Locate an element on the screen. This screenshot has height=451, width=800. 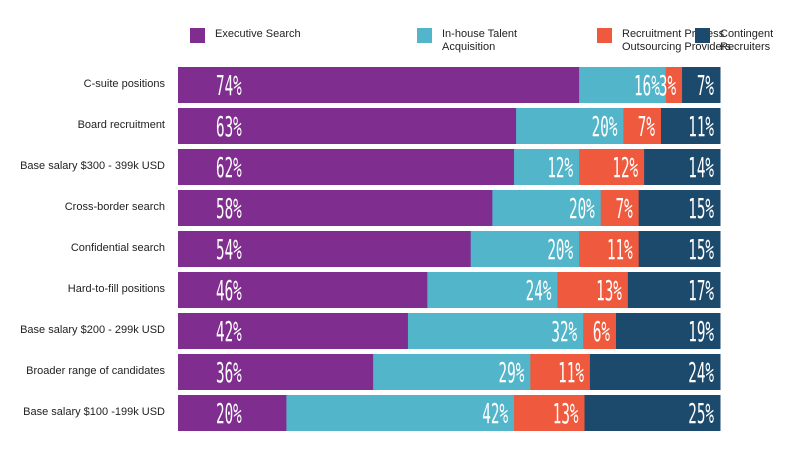
category-label: C-suite positions is located at coordinates (124, 84).